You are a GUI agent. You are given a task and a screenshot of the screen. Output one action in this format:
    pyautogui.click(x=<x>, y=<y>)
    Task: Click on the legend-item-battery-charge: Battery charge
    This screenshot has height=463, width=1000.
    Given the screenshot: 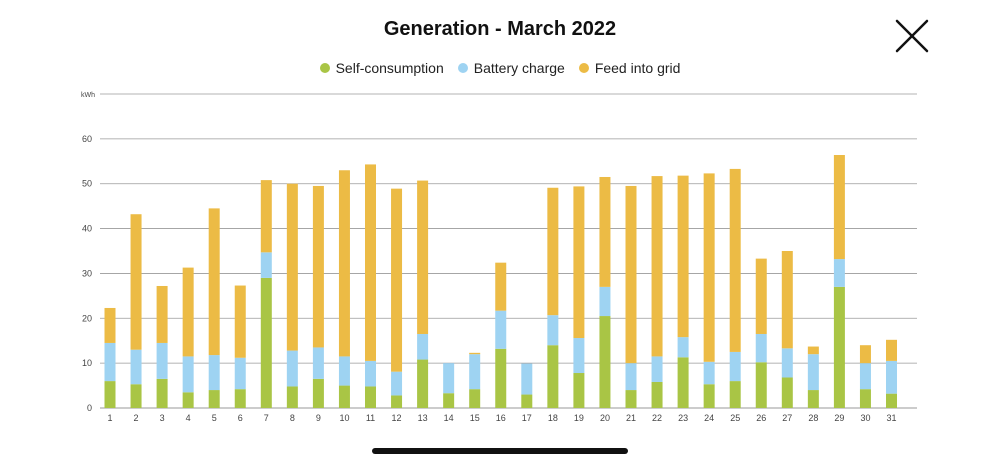 What is the action you would take?
    pyautogui.click(x=511, y=68)
    